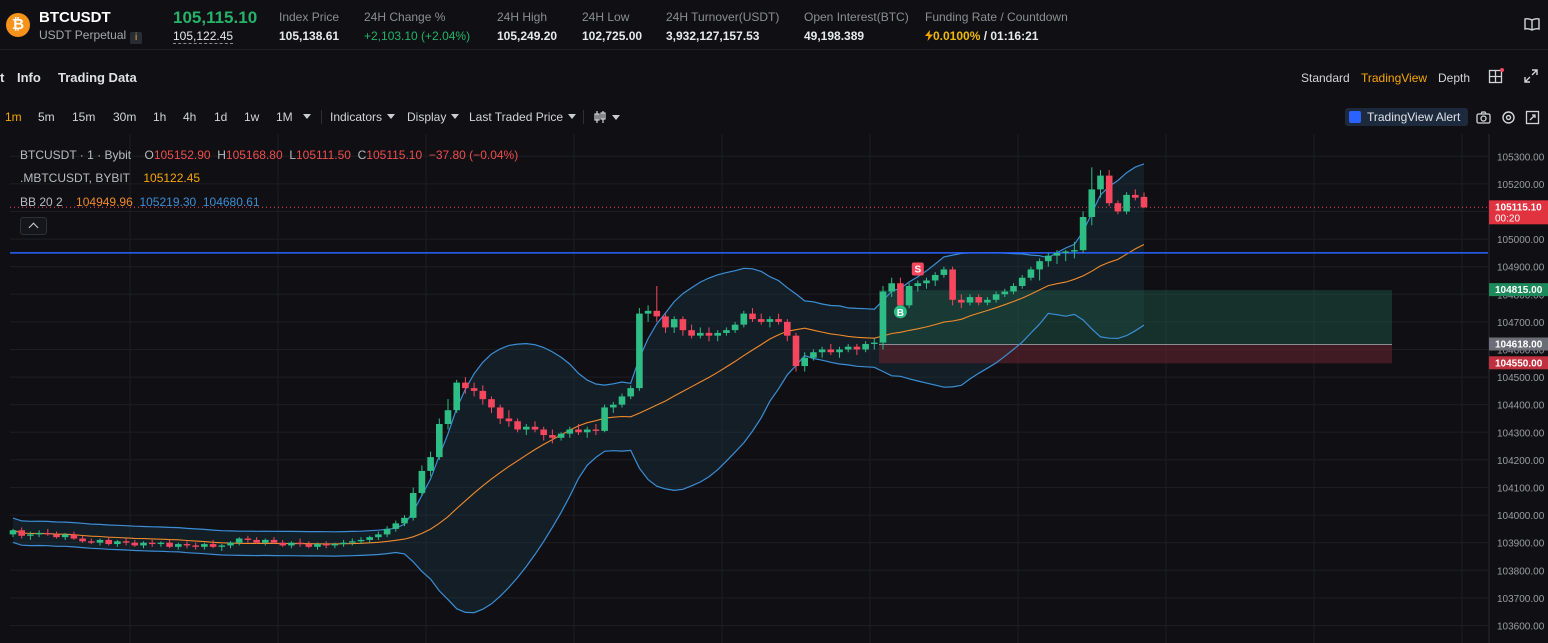  Describe the element at coordinates (29, 77) in the screenshot. I see `tab-info: Info` at that location.